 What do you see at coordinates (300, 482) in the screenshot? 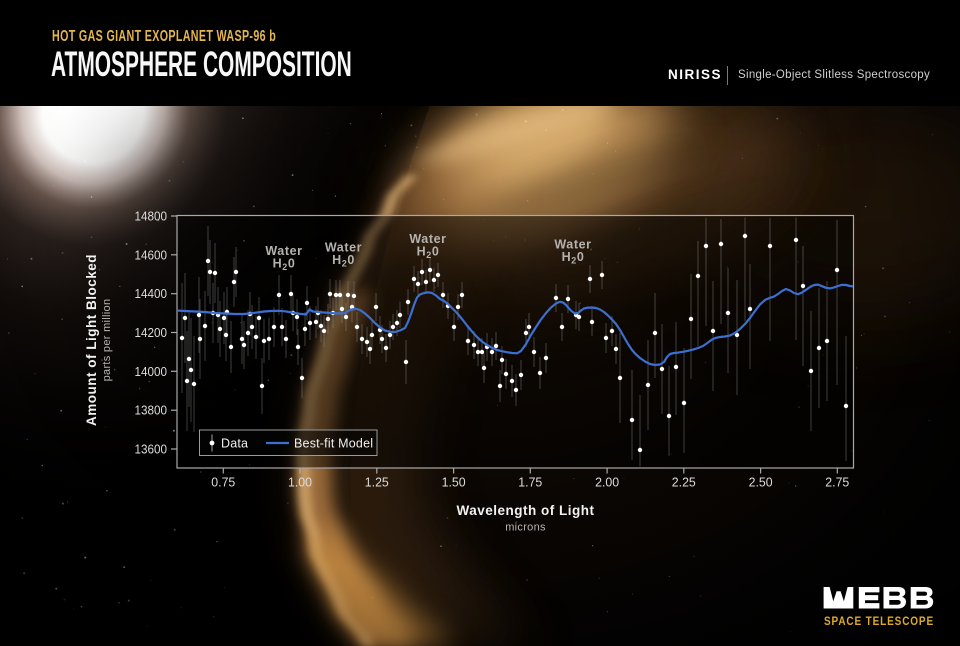
I see `svg-text: 1.00` at bounding box center [300, 482].